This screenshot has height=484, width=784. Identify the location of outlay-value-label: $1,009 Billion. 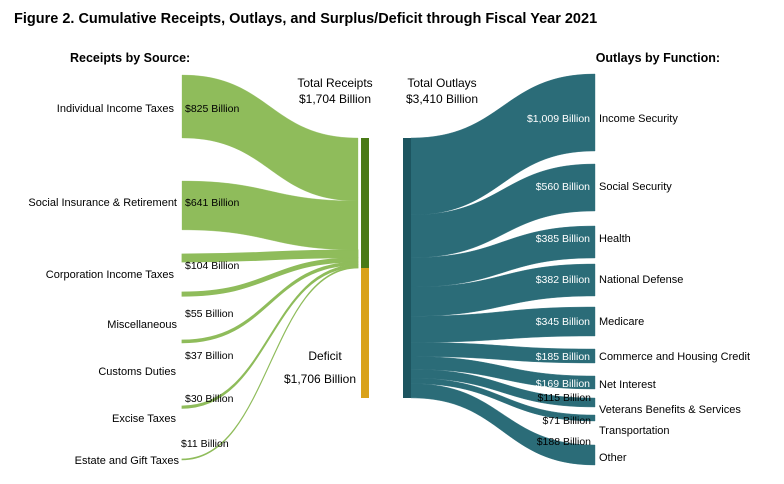
(558, 119).